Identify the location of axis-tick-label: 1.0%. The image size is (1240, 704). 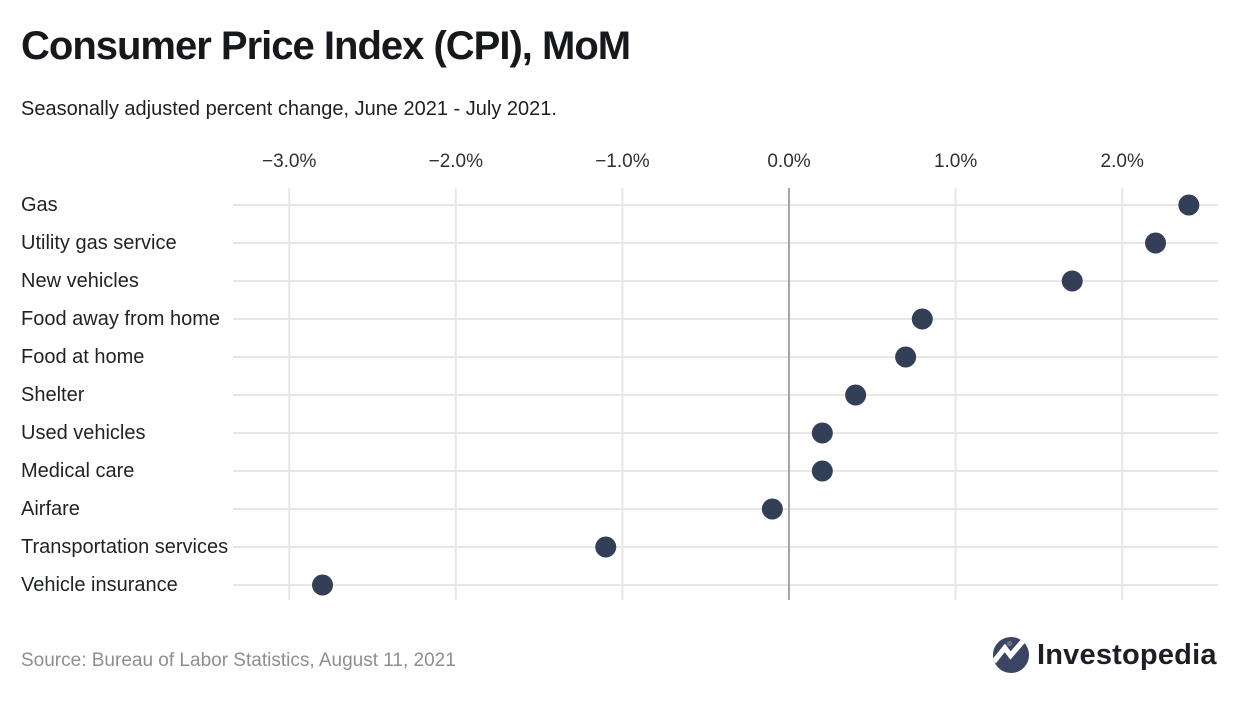
(955, 161).